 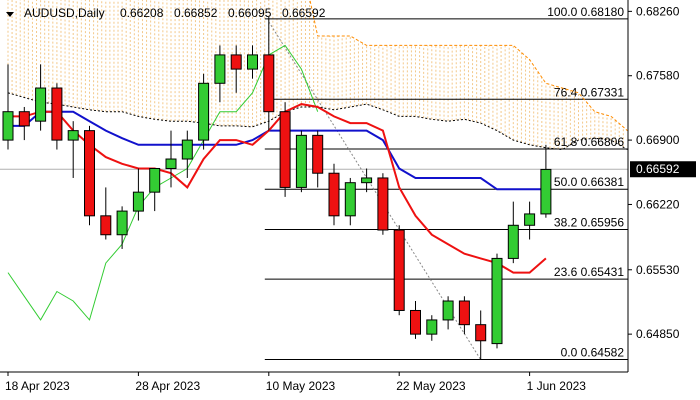 I want to click on fib-level-label: 61.8 0.66806, so click(x=589, y=142).